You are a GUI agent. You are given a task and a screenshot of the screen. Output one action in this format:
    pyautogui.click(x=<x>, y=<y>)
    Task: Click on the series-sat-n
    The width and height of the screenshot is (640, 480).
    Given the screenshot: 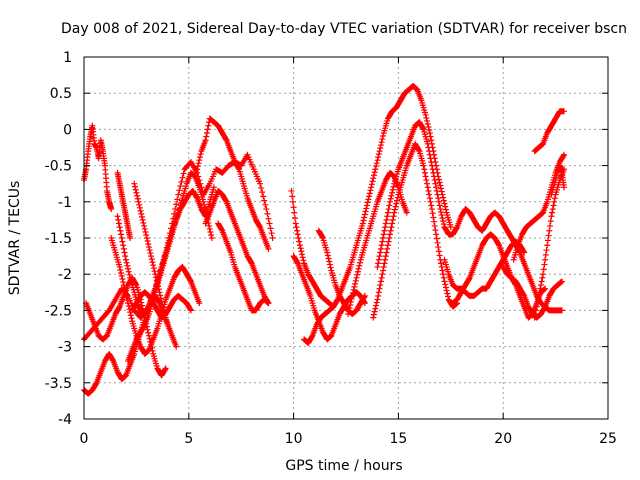 What is the action you would take?
    pyautogui.click(x=329, y=298)
    